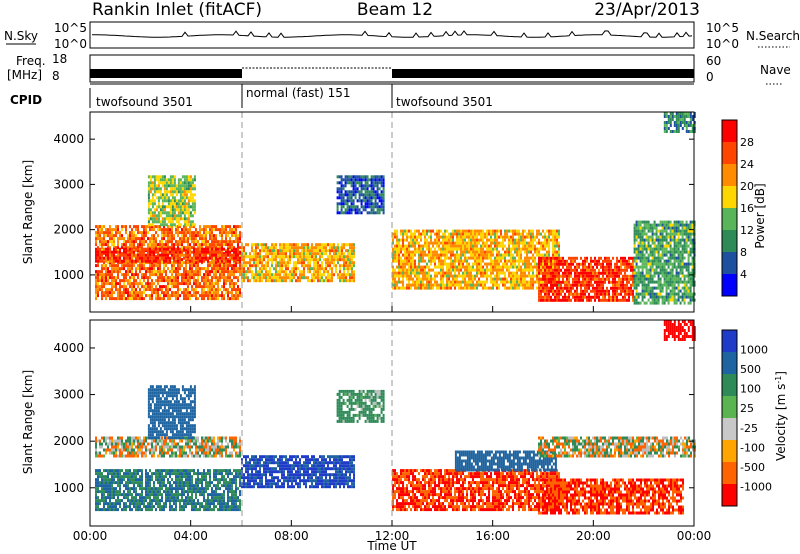 The width and height of the screenshot is (800, 554). I want to click on nsky-tick-bottom: 10^0, so click(70, 44).